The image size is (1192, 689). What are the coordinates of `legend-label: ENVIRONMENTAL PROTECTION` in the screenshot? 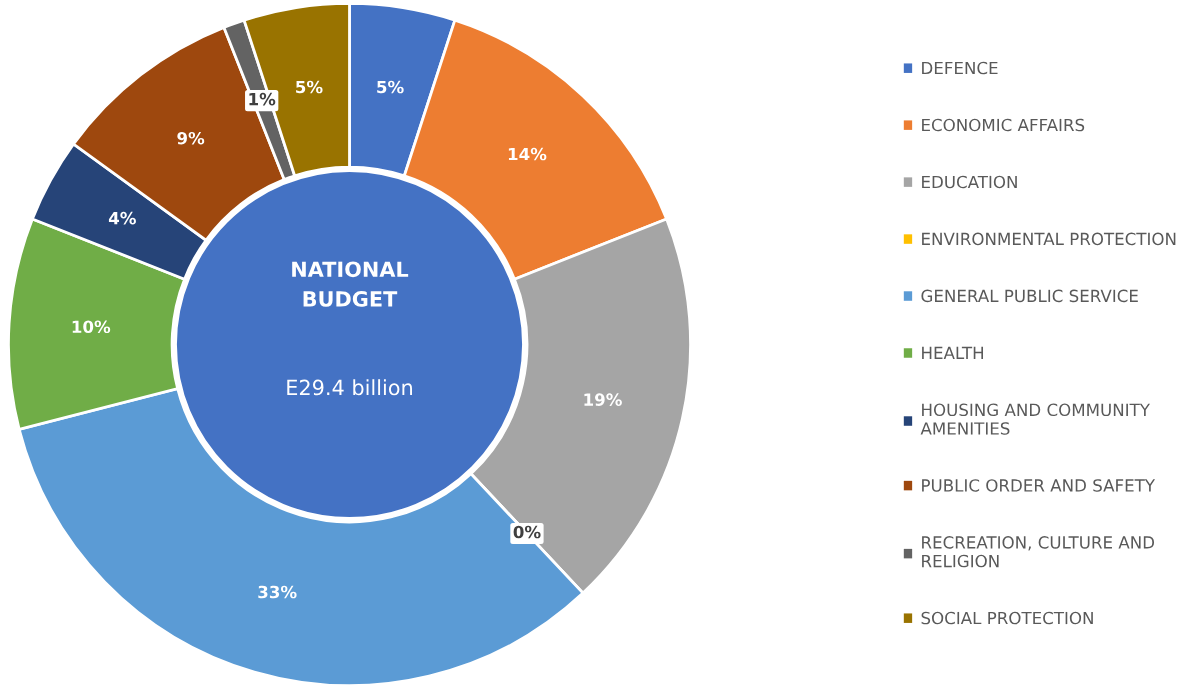 It's located at (1049, 239).